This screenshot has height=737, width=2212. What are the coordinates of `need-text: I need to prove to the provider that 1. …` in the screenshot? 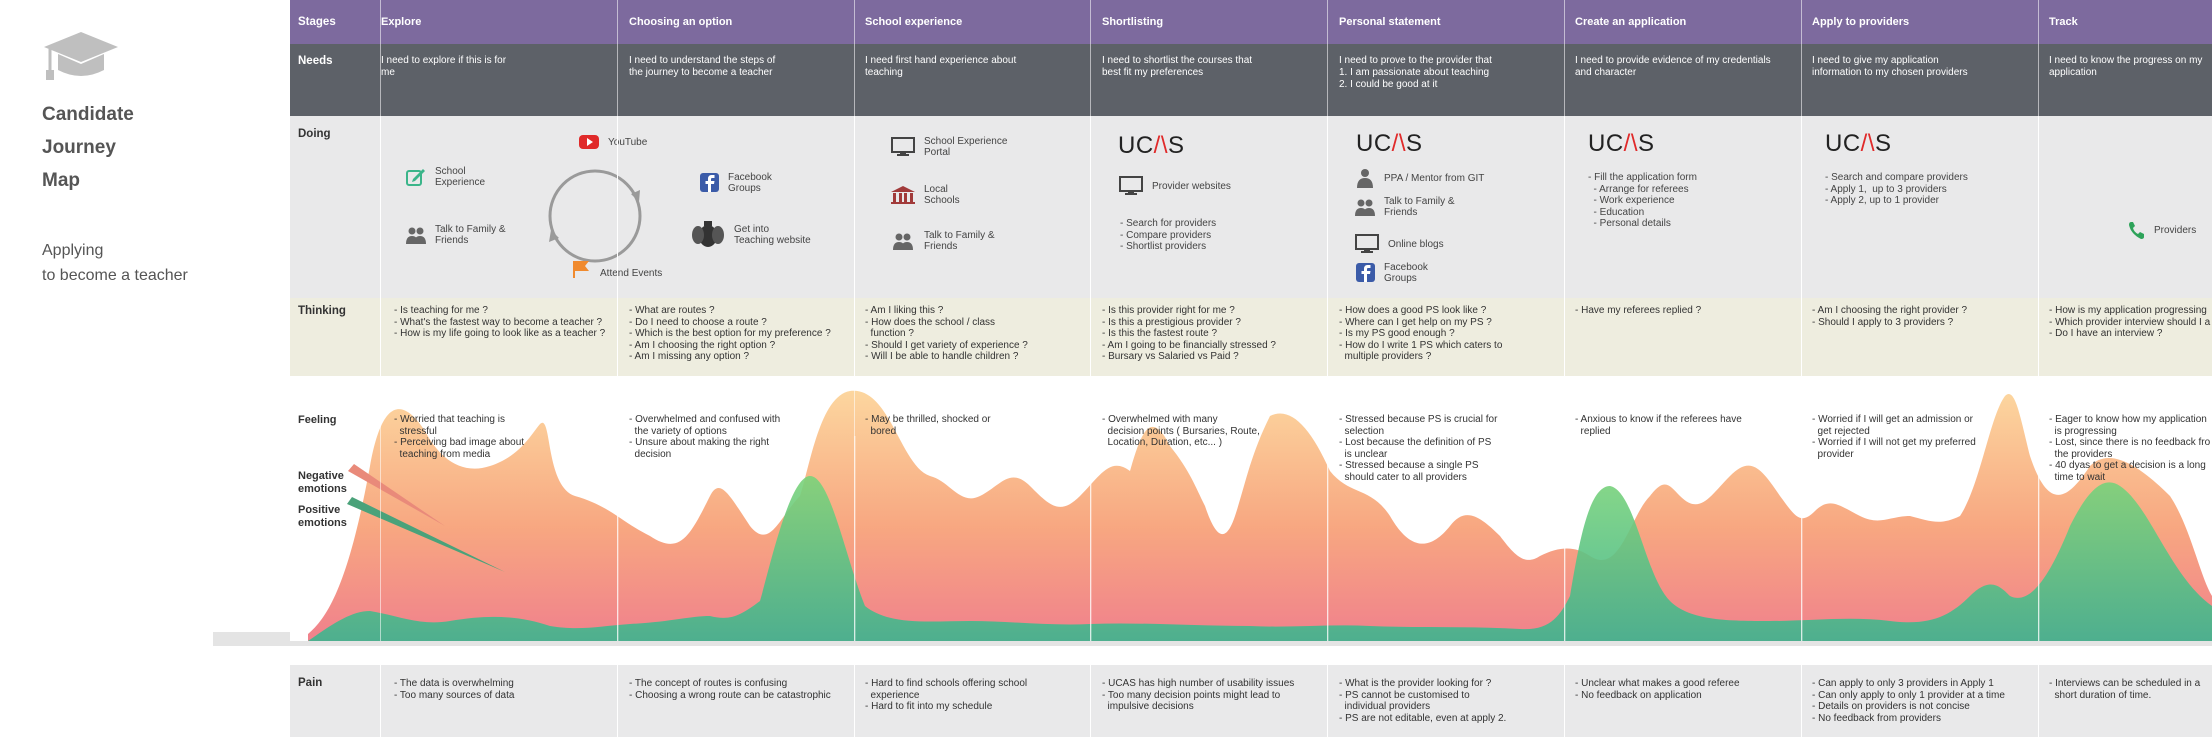 It's located at (1415, 72).